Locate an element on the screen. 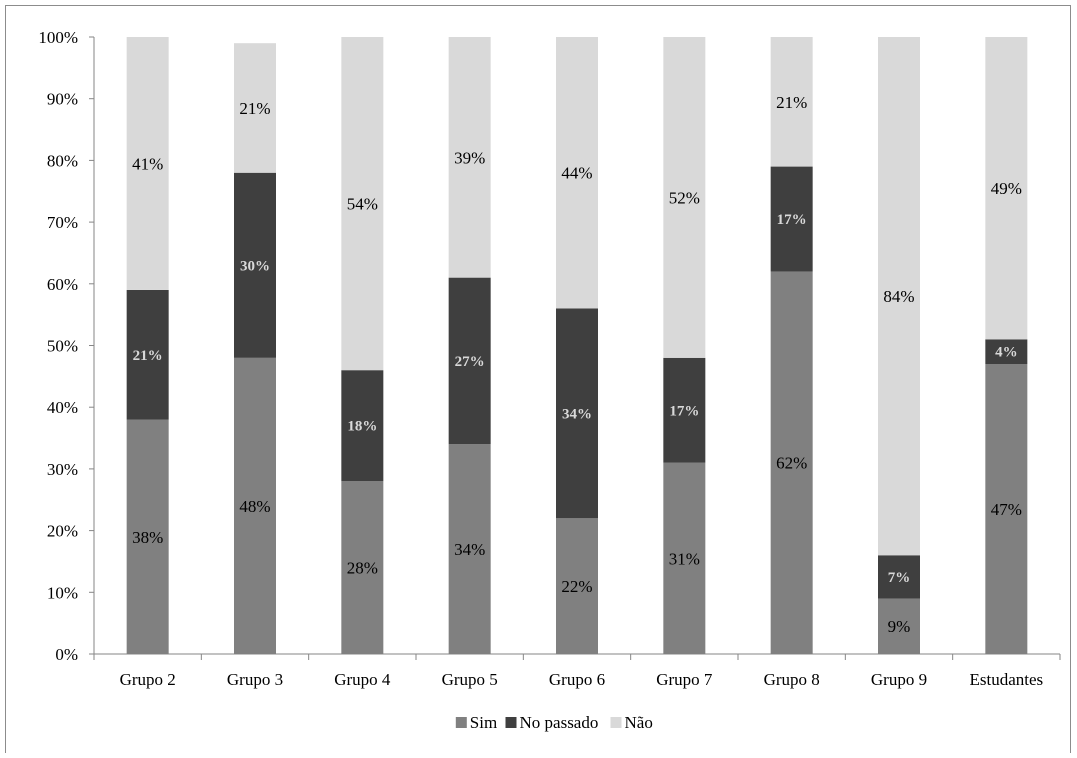 The height and width of the screenshot is (758, 1077). data-label: 18% is located at coordinates (362, 427).